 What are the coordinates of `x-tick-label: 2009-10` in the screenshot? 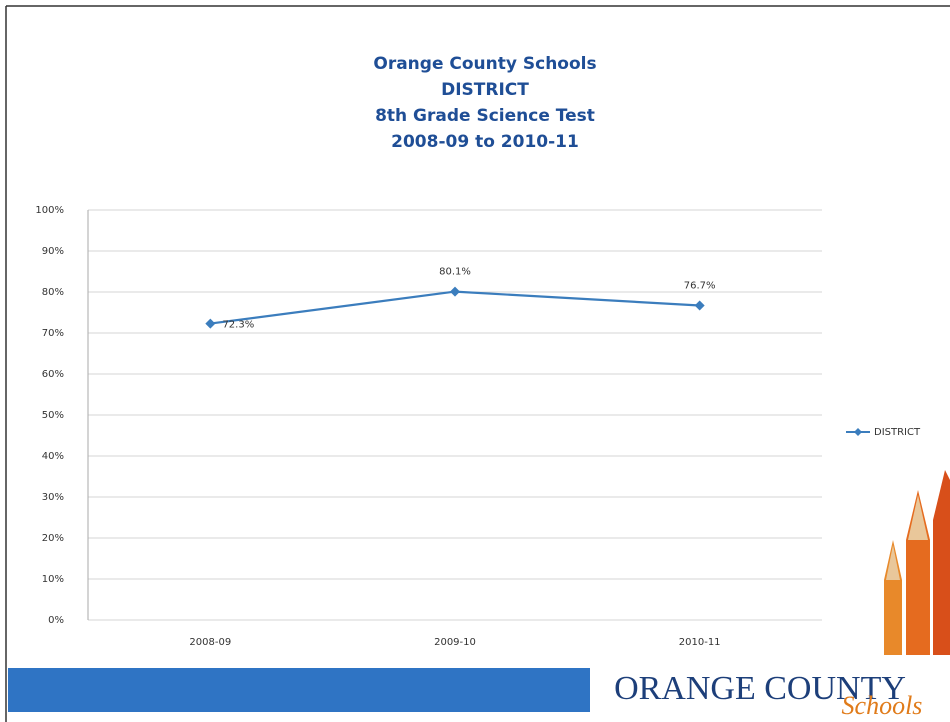 It's located at (455, 642).